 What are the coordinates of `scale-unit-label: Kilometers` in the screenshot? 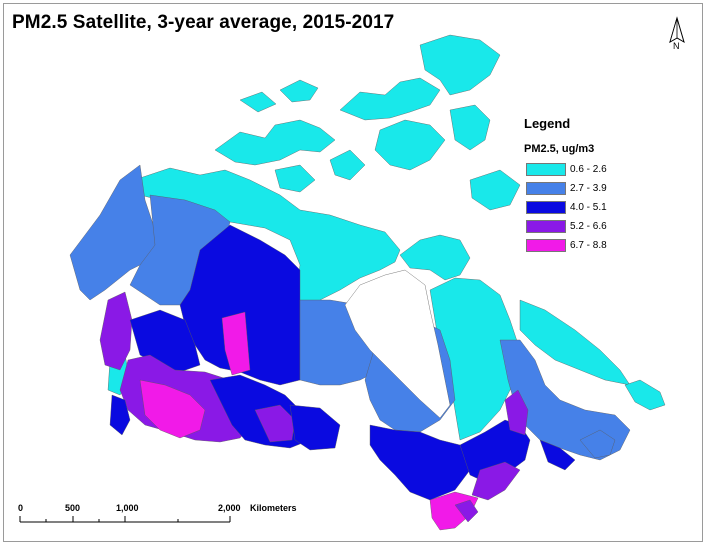 It's located at (273, 508).